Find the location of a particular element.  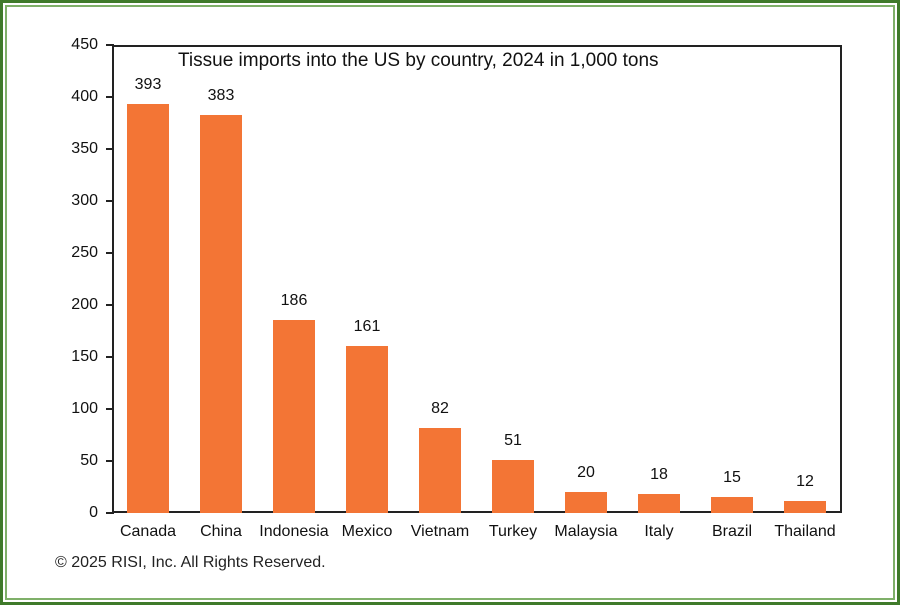

y-tick-label: 100 is located at coordinates (84, 408).